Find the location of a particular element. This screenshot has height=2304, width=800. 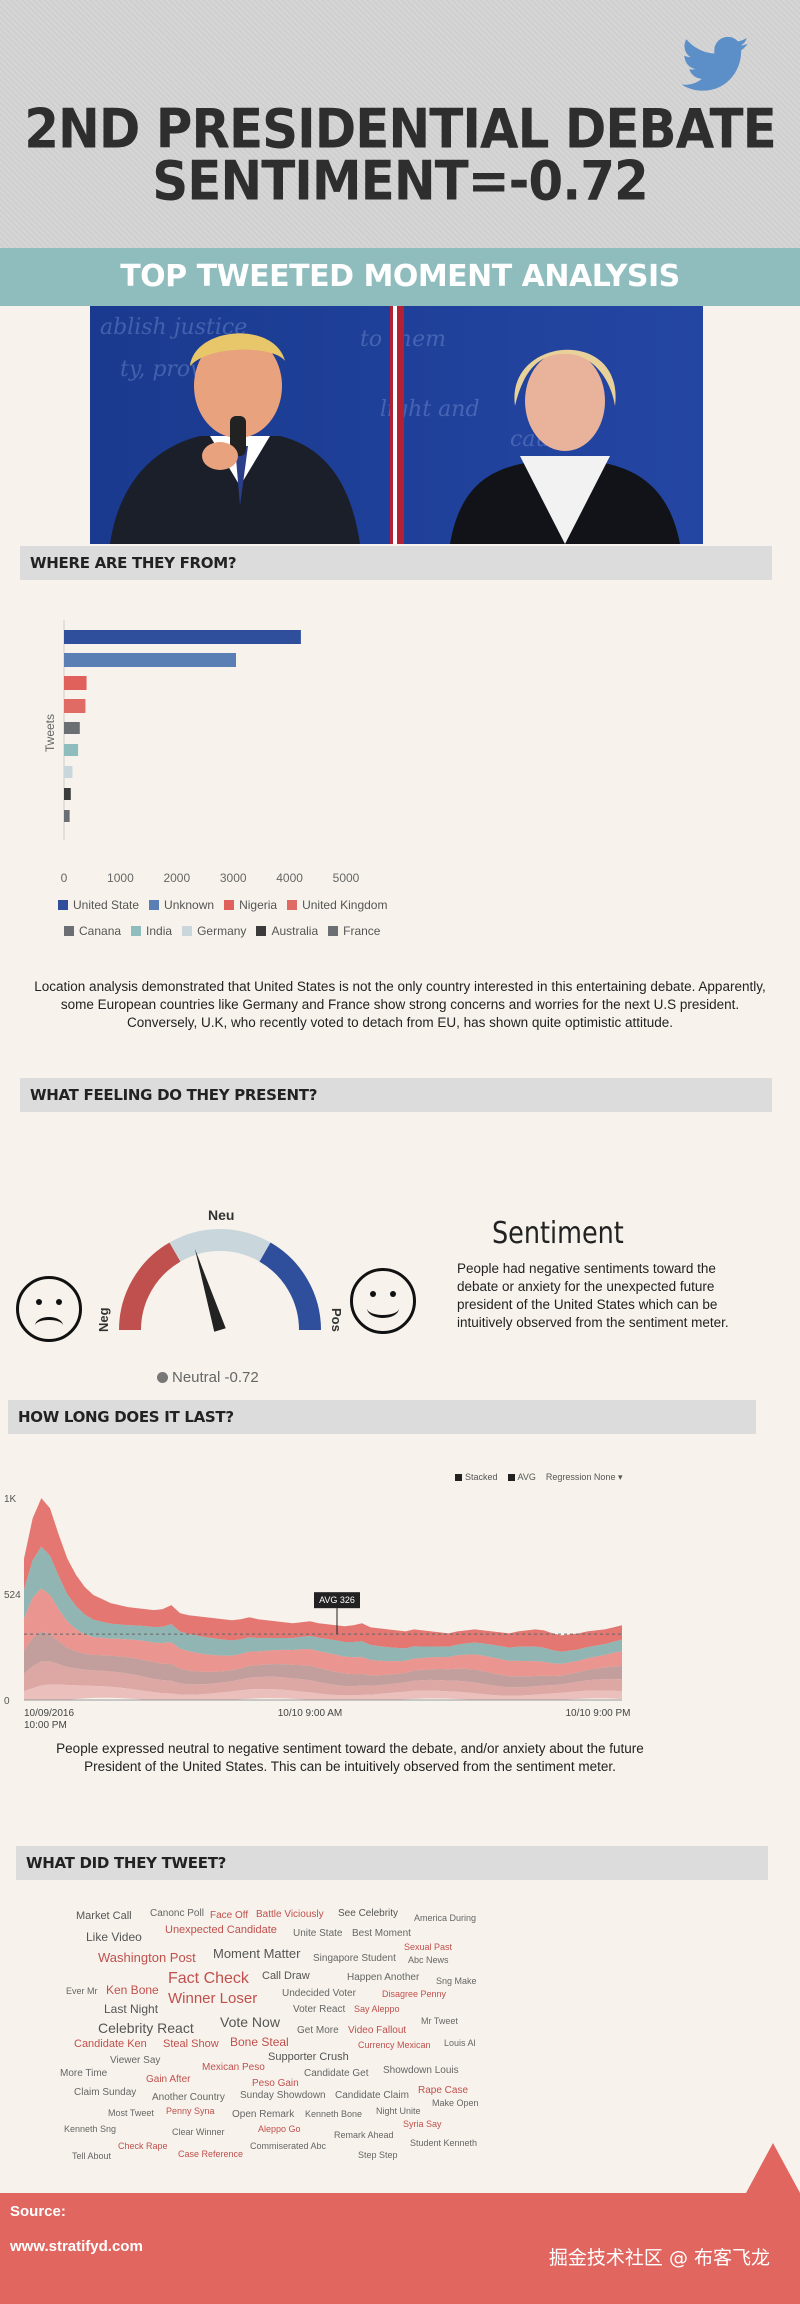

sentiment-heading: Sentiment is located at coordinates (558, 1233).